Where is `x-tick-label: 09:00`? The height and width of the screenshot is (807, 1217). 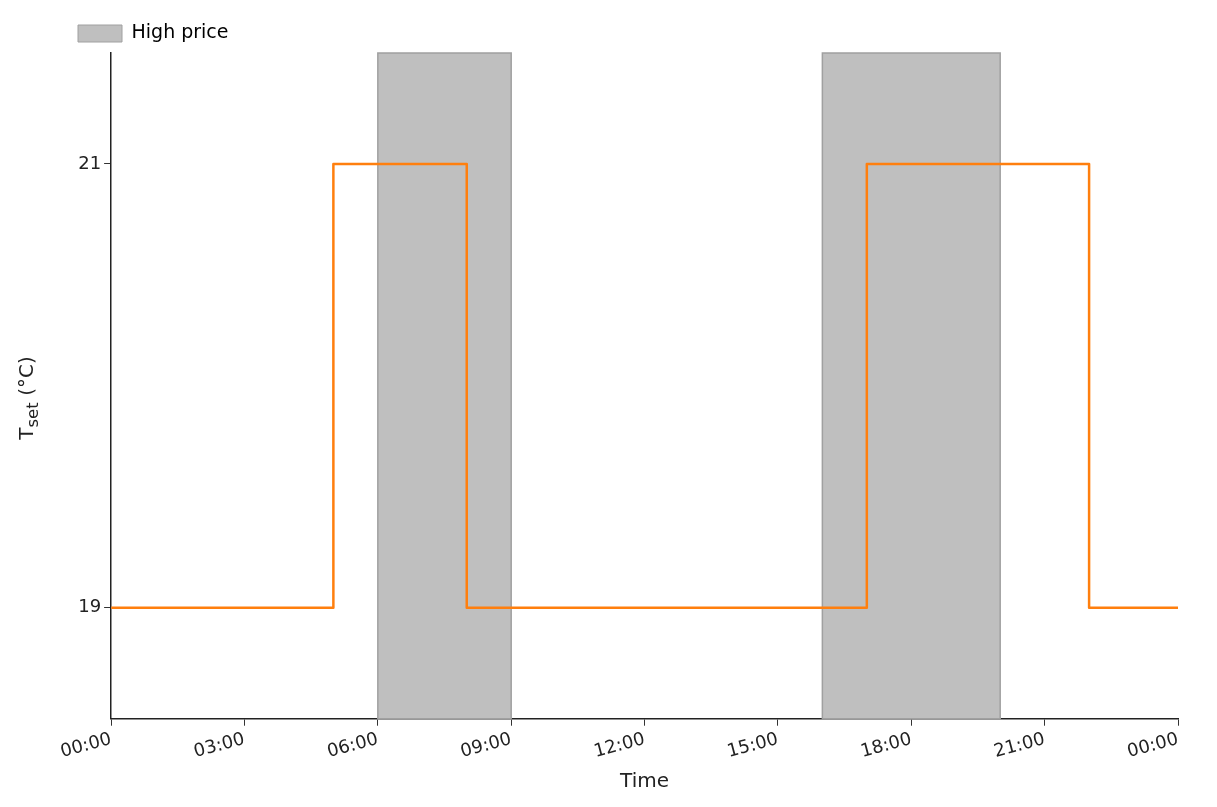 x-tick-label: 09:00 is located at coordinates (485, 744).